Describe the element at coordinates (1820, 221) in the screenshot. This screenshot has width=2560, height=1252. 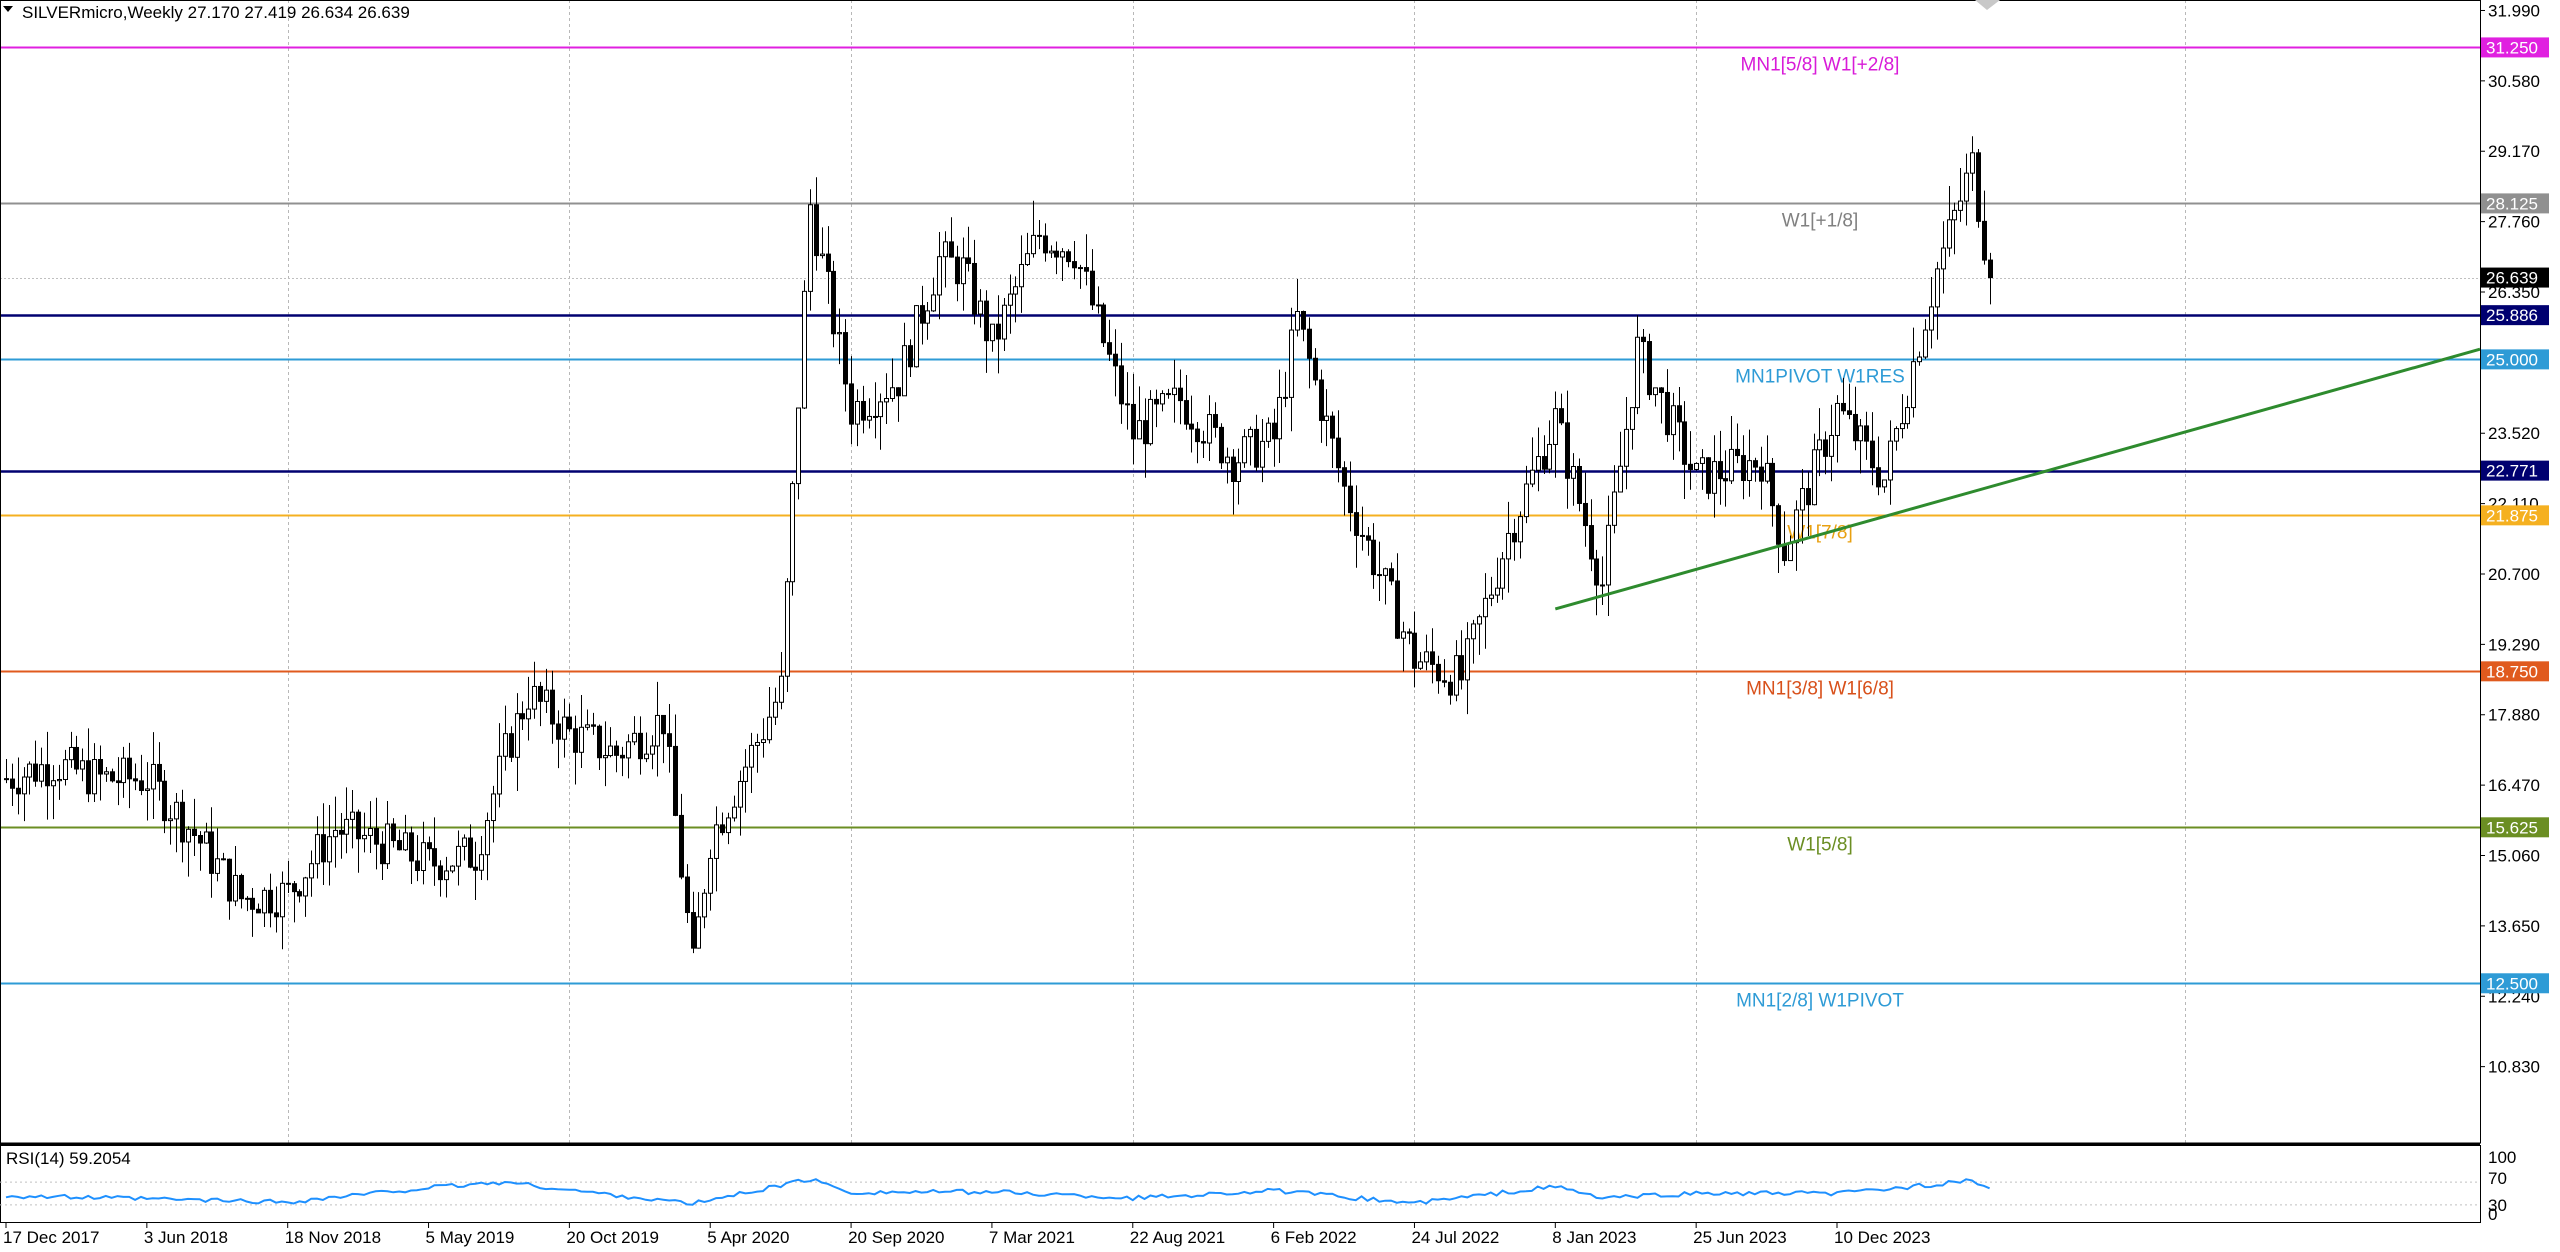
I see `level-label: W1[+1/8]` at that location.